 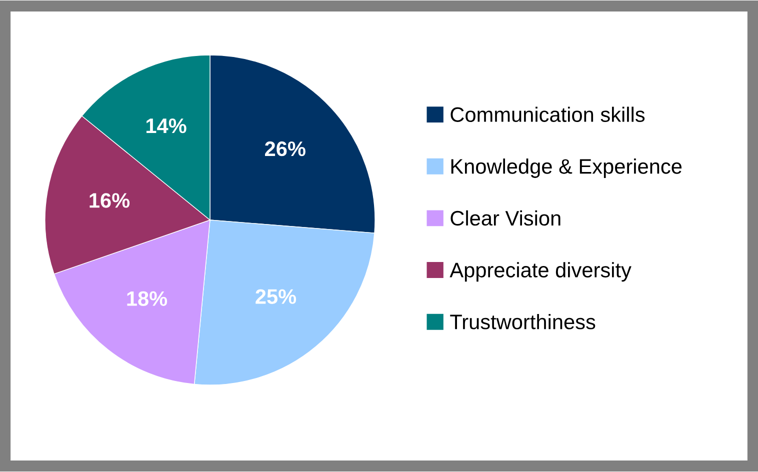 What do you see at coordinates (147, 298) in the screenshot?
I see `data-label: 18%` at bounding box center [147, 298].